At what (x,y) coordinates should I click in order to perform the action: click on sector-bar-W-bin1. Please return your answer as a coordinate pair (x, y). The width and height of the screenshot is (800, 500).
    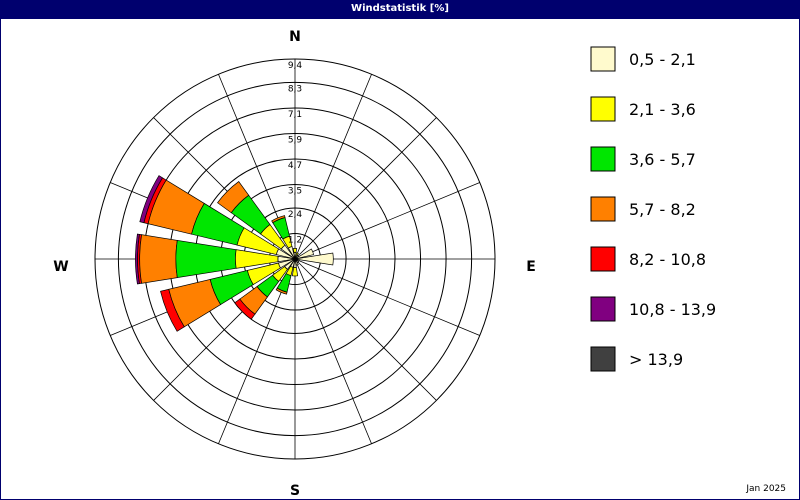
    Looking at the image, I should click on (286, 259).